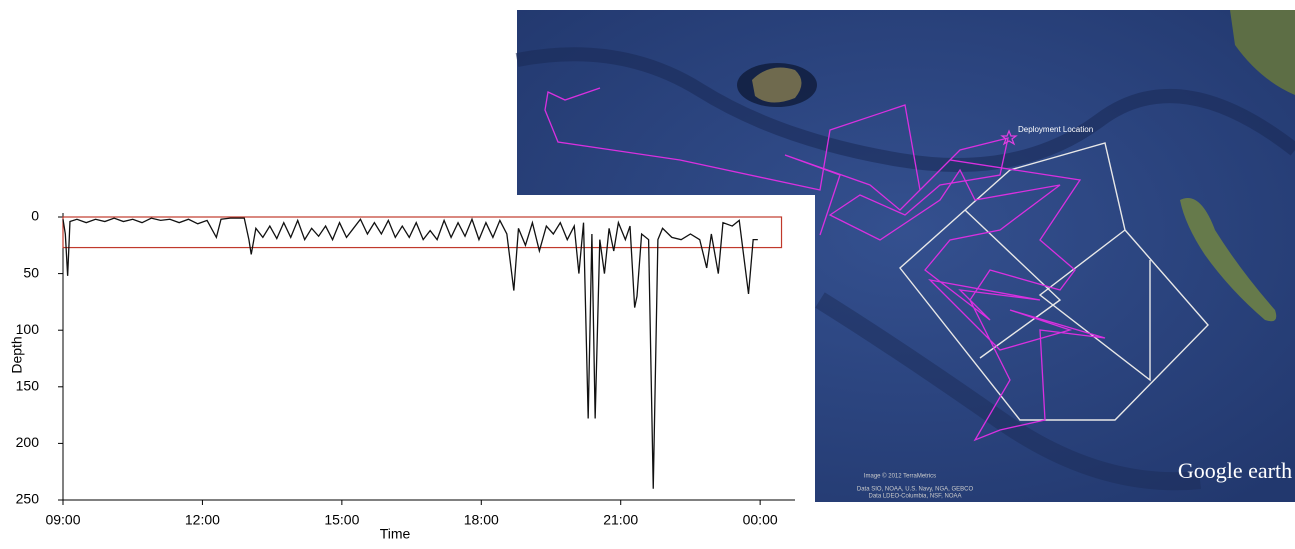 Image resolution: width=1295 pixels, height=549 pixels. I want to click on map-logo: Google earth, so click(1235, 470).